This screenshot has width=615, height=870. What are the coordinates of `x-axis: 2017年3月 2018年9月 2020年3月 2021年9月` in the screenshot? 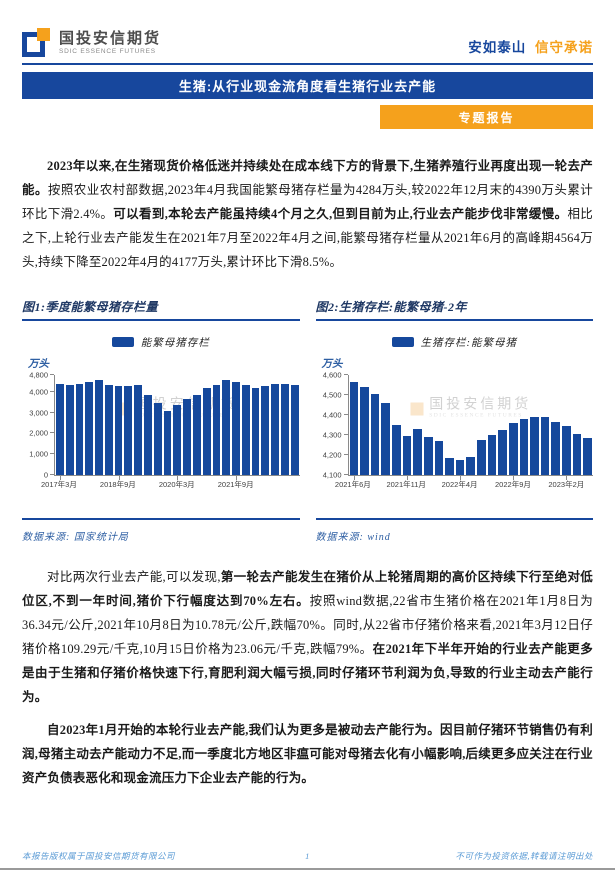 It's located at (170, 485).